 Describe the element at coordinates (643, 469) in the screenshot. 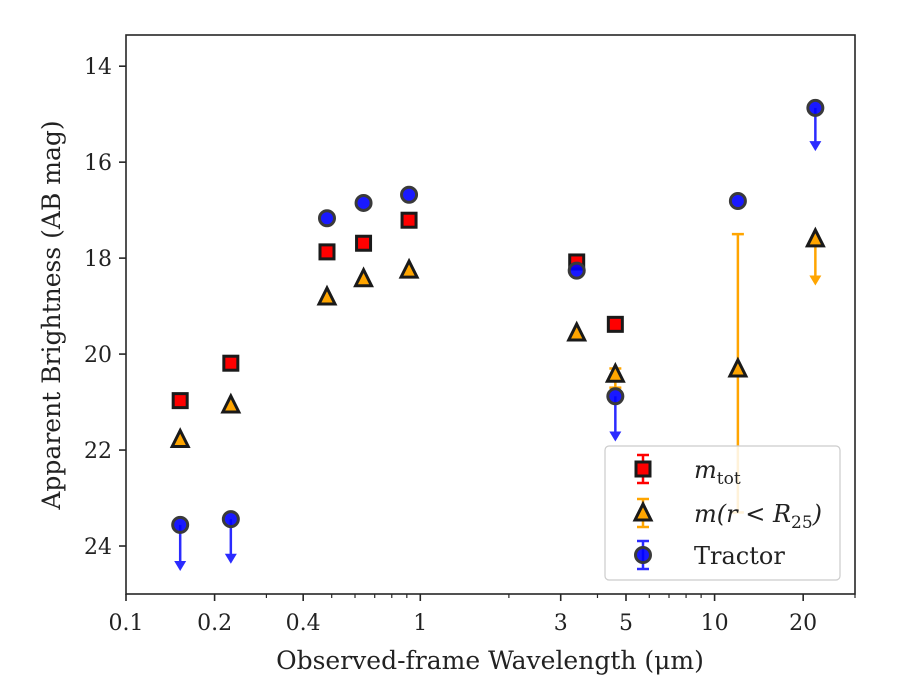

I see `legend-marker-square` at that location.